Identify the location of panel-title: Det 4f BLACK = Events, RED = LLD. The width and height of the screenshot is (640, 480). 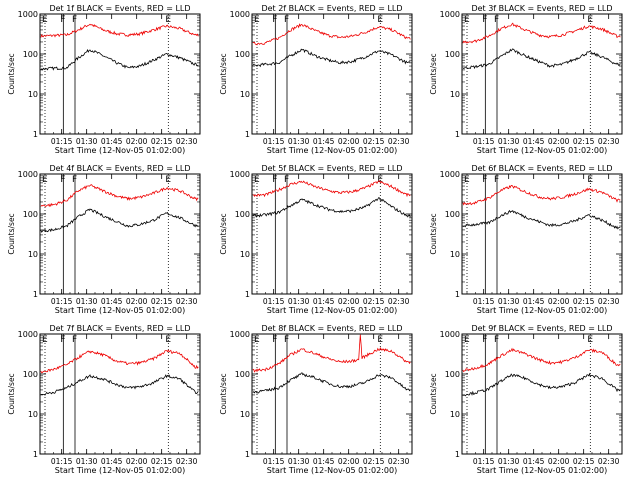
(119, 168).